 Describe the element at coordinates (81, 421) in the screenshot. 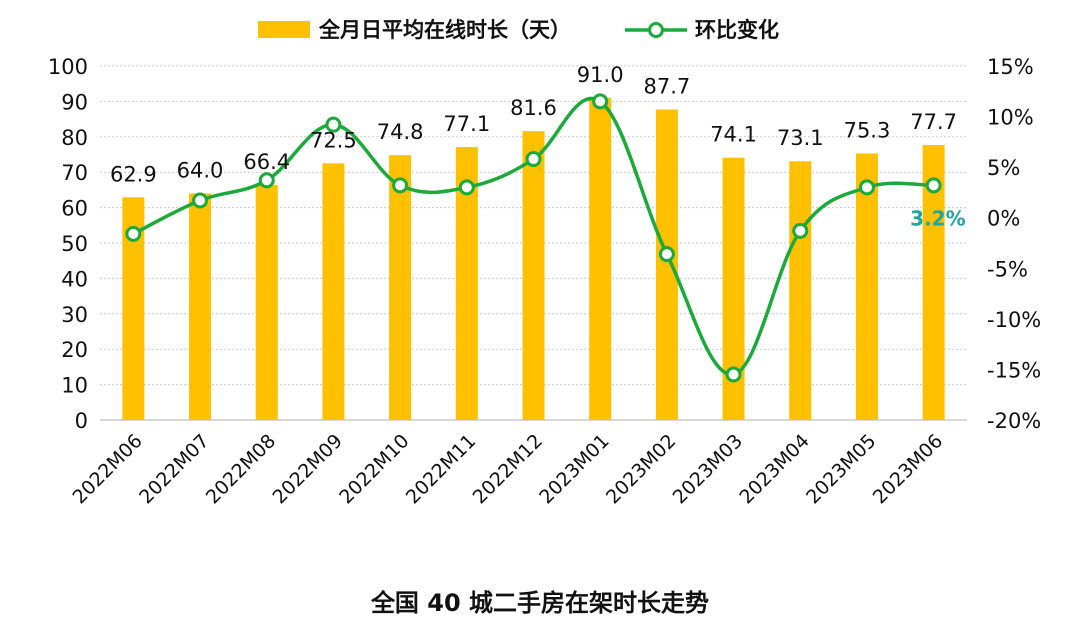

I see `y-left-tick-label: 0` at that location.